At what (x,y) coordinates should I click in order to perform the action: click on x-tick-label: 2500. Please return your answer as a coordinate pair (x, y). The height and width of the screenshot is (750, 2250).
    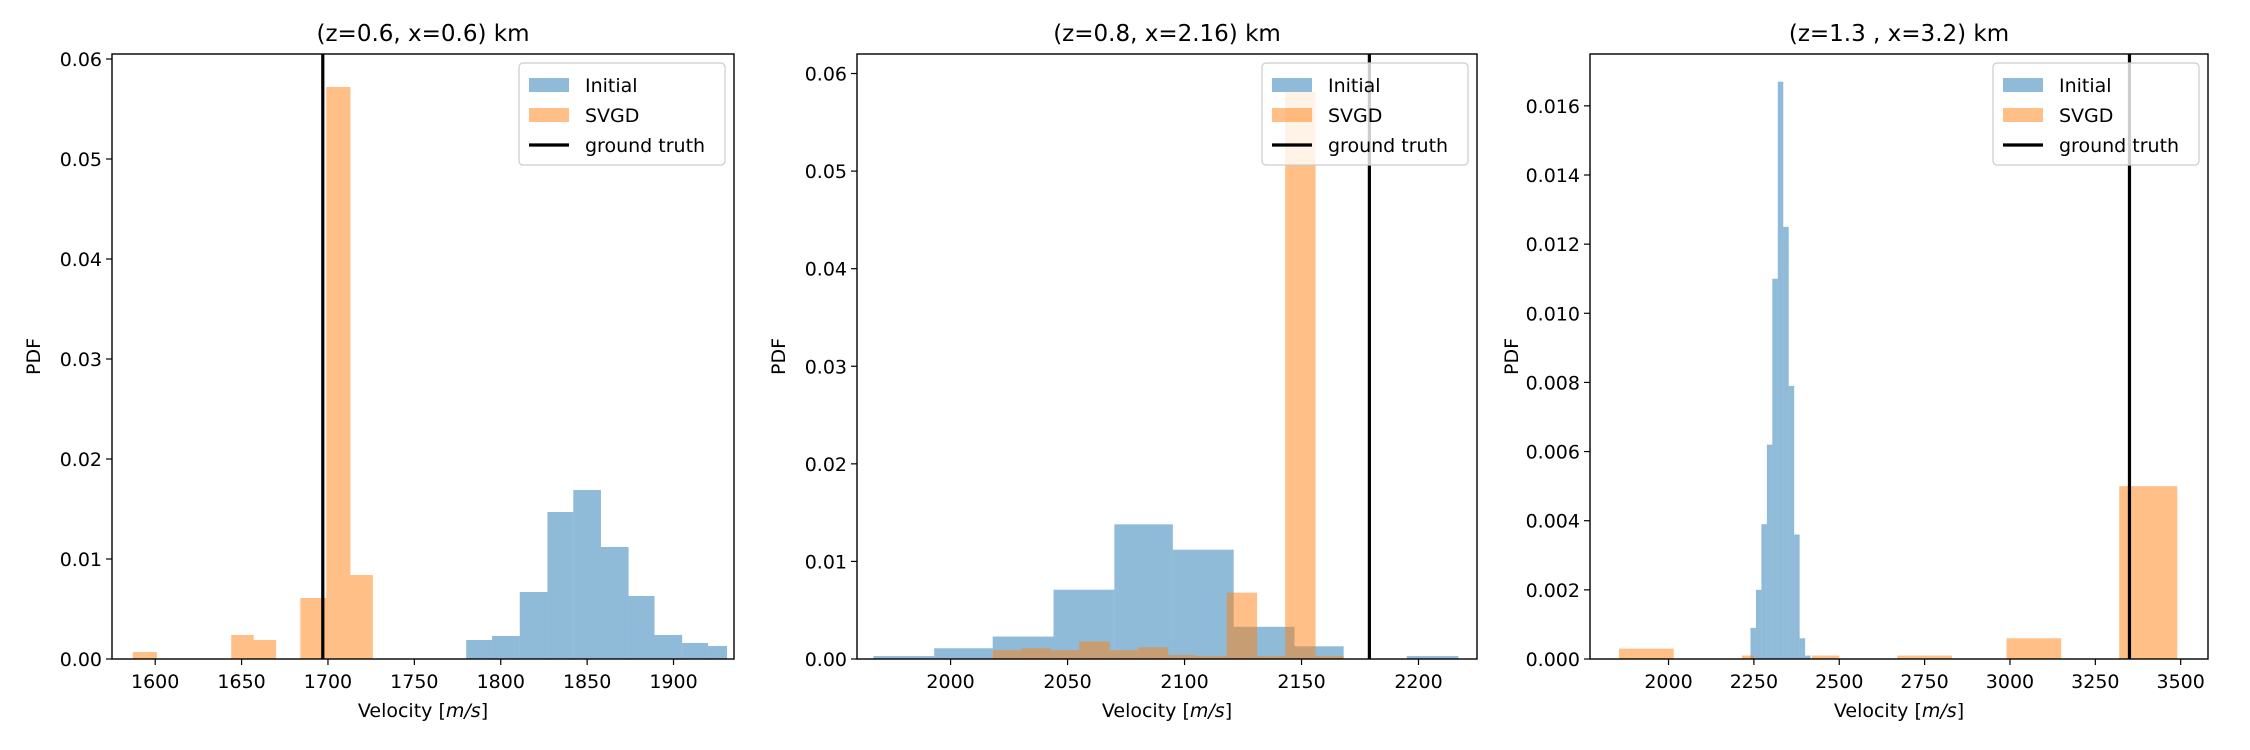
    Looking at the image, I should click on (1839, 682).